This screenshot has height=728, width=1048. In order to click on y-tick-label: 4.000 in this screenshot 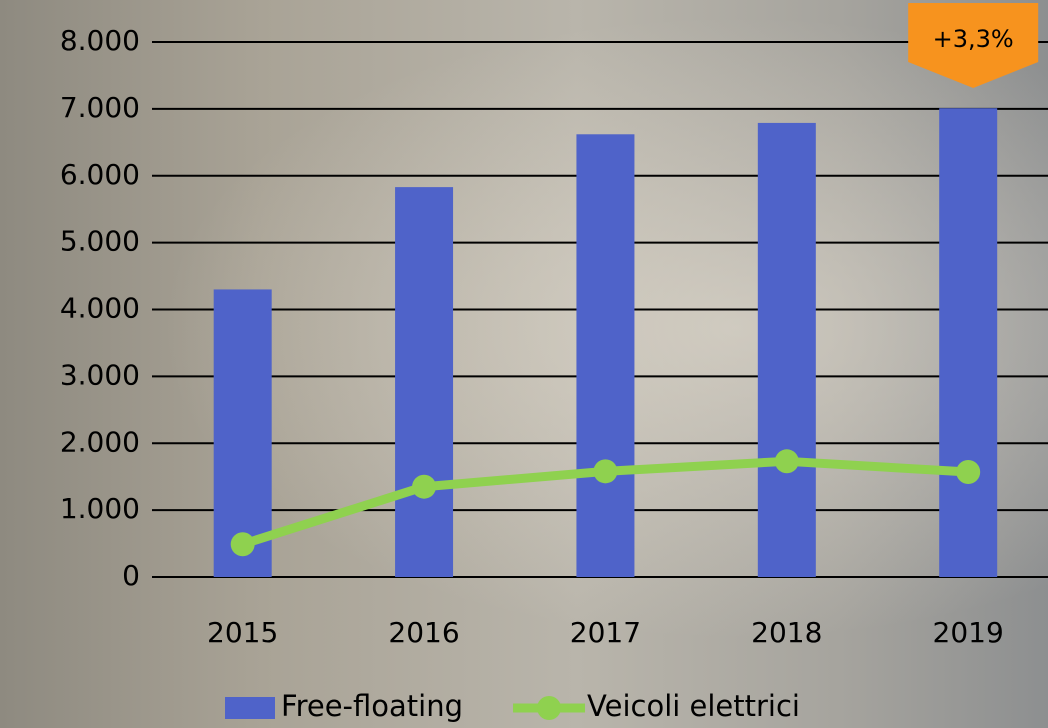, I will do `click(100, 308)`.